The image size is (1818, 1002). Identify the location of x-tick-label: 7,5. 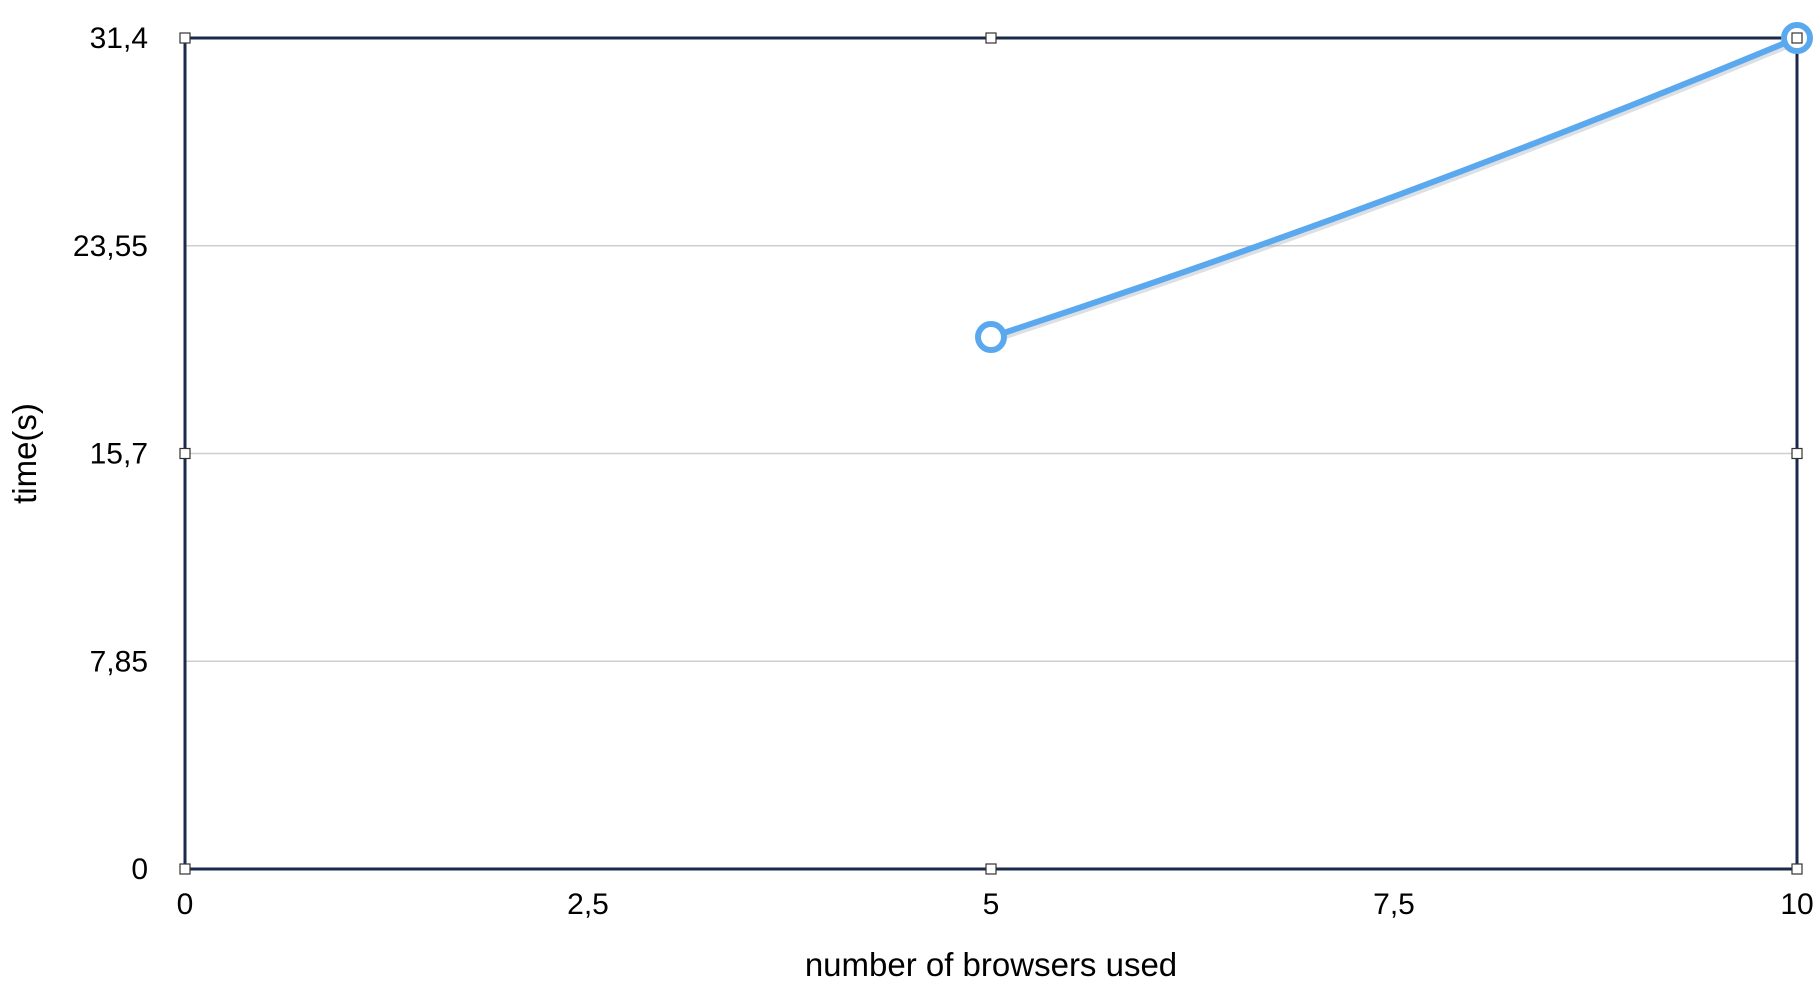
(1394, 904).